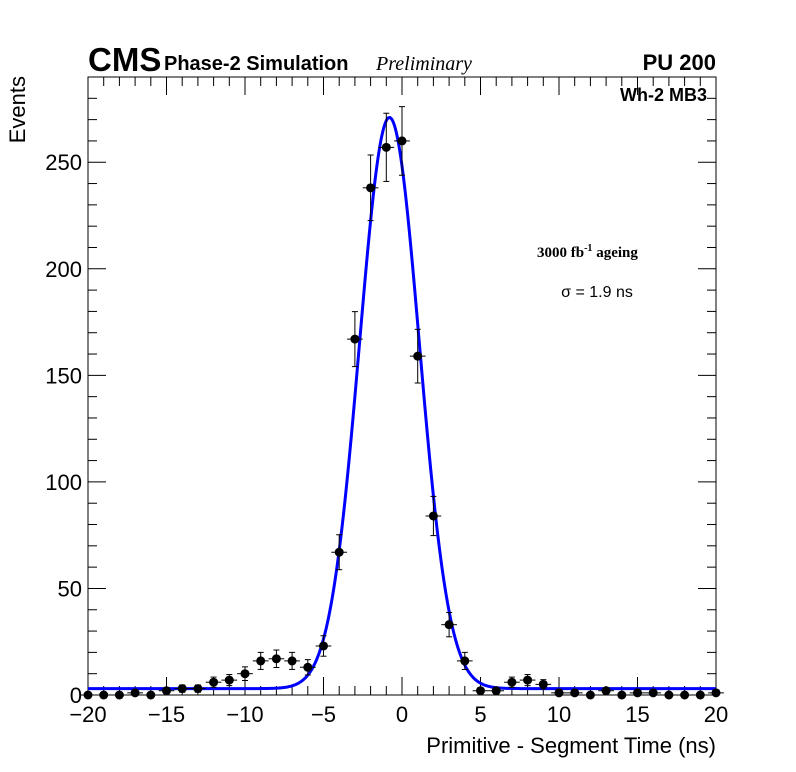  Describe the element at coordinates (588, 248) in the screenshot. I see `ageing-superscript: -1` at that location.